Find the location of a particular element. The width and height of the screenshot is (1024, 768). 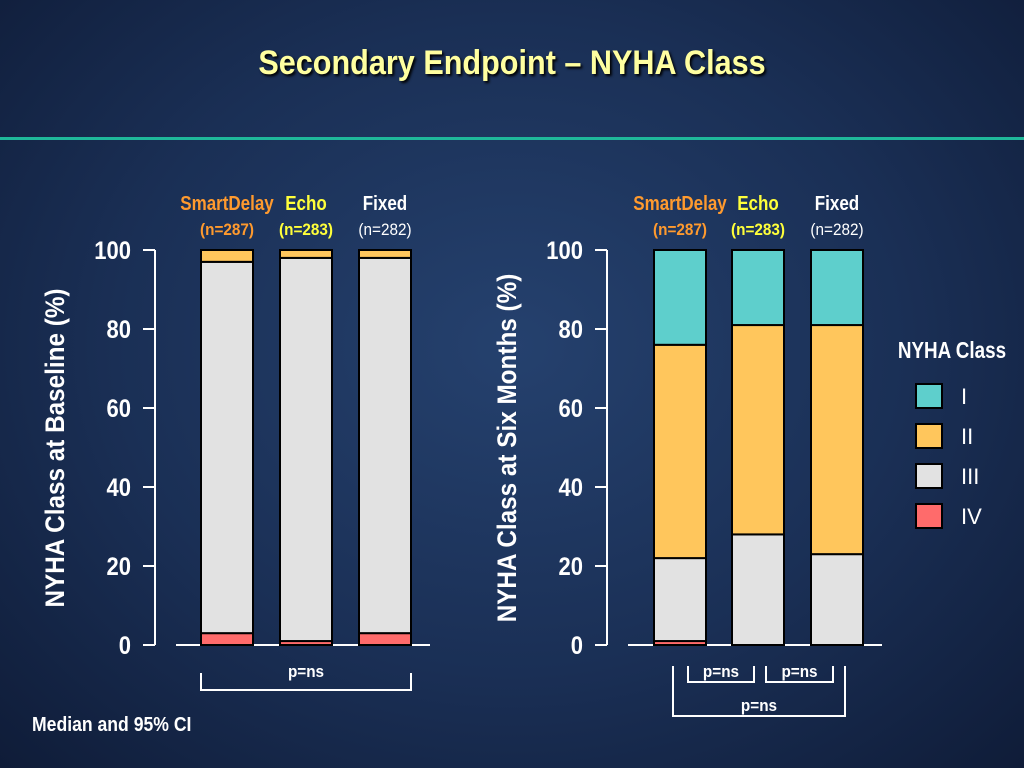

legend-label-class-iv: IV is located at coordinates (971, 516).